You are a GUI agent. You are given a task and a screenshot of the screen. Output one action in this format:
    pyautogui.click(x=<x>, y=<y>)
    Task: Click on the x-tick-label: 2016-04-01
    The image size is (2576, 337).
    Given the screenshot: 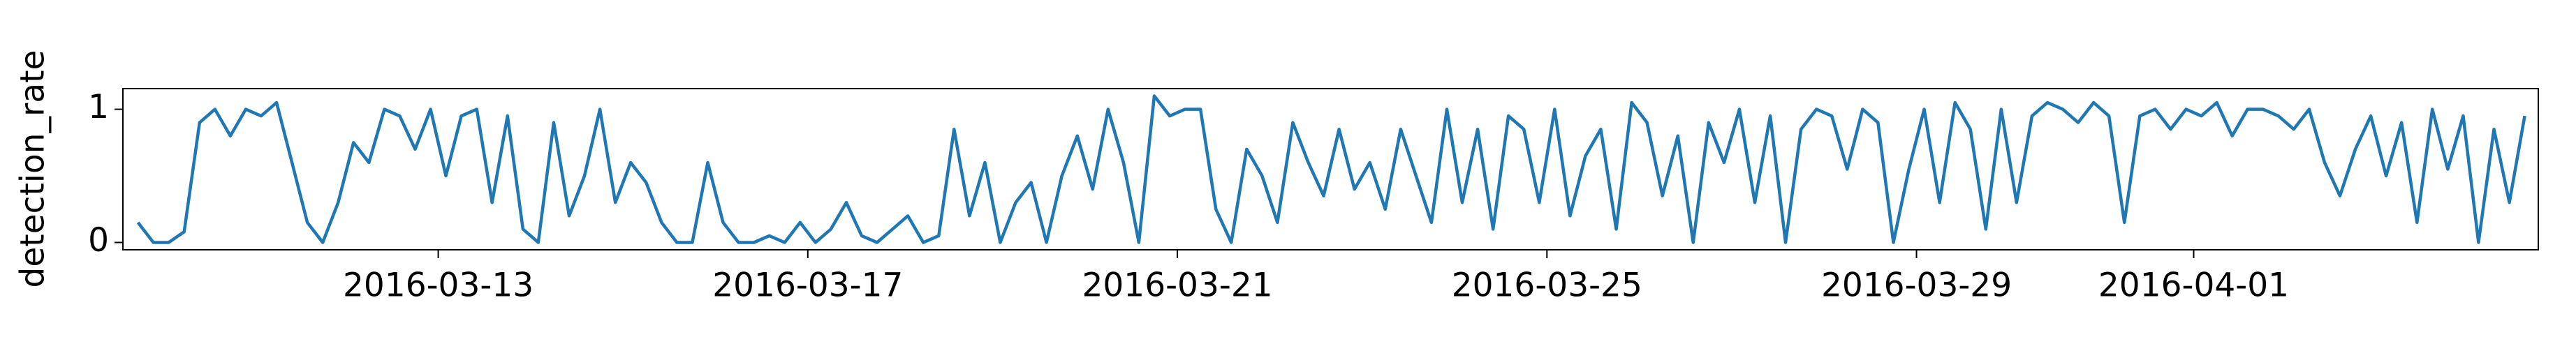 What is the action you would take?
    pyautogui.click(x=2193, y=286)
    